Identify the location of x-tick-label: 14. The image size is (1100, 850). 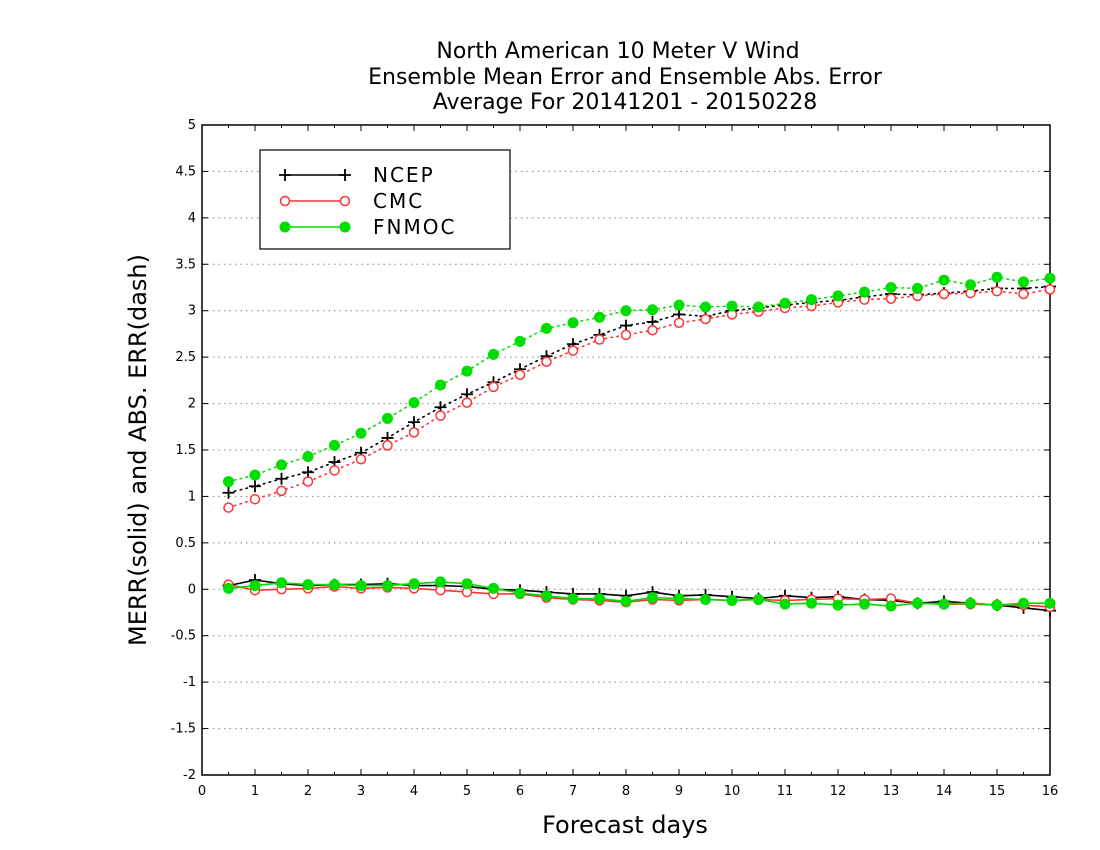
(944, 791).